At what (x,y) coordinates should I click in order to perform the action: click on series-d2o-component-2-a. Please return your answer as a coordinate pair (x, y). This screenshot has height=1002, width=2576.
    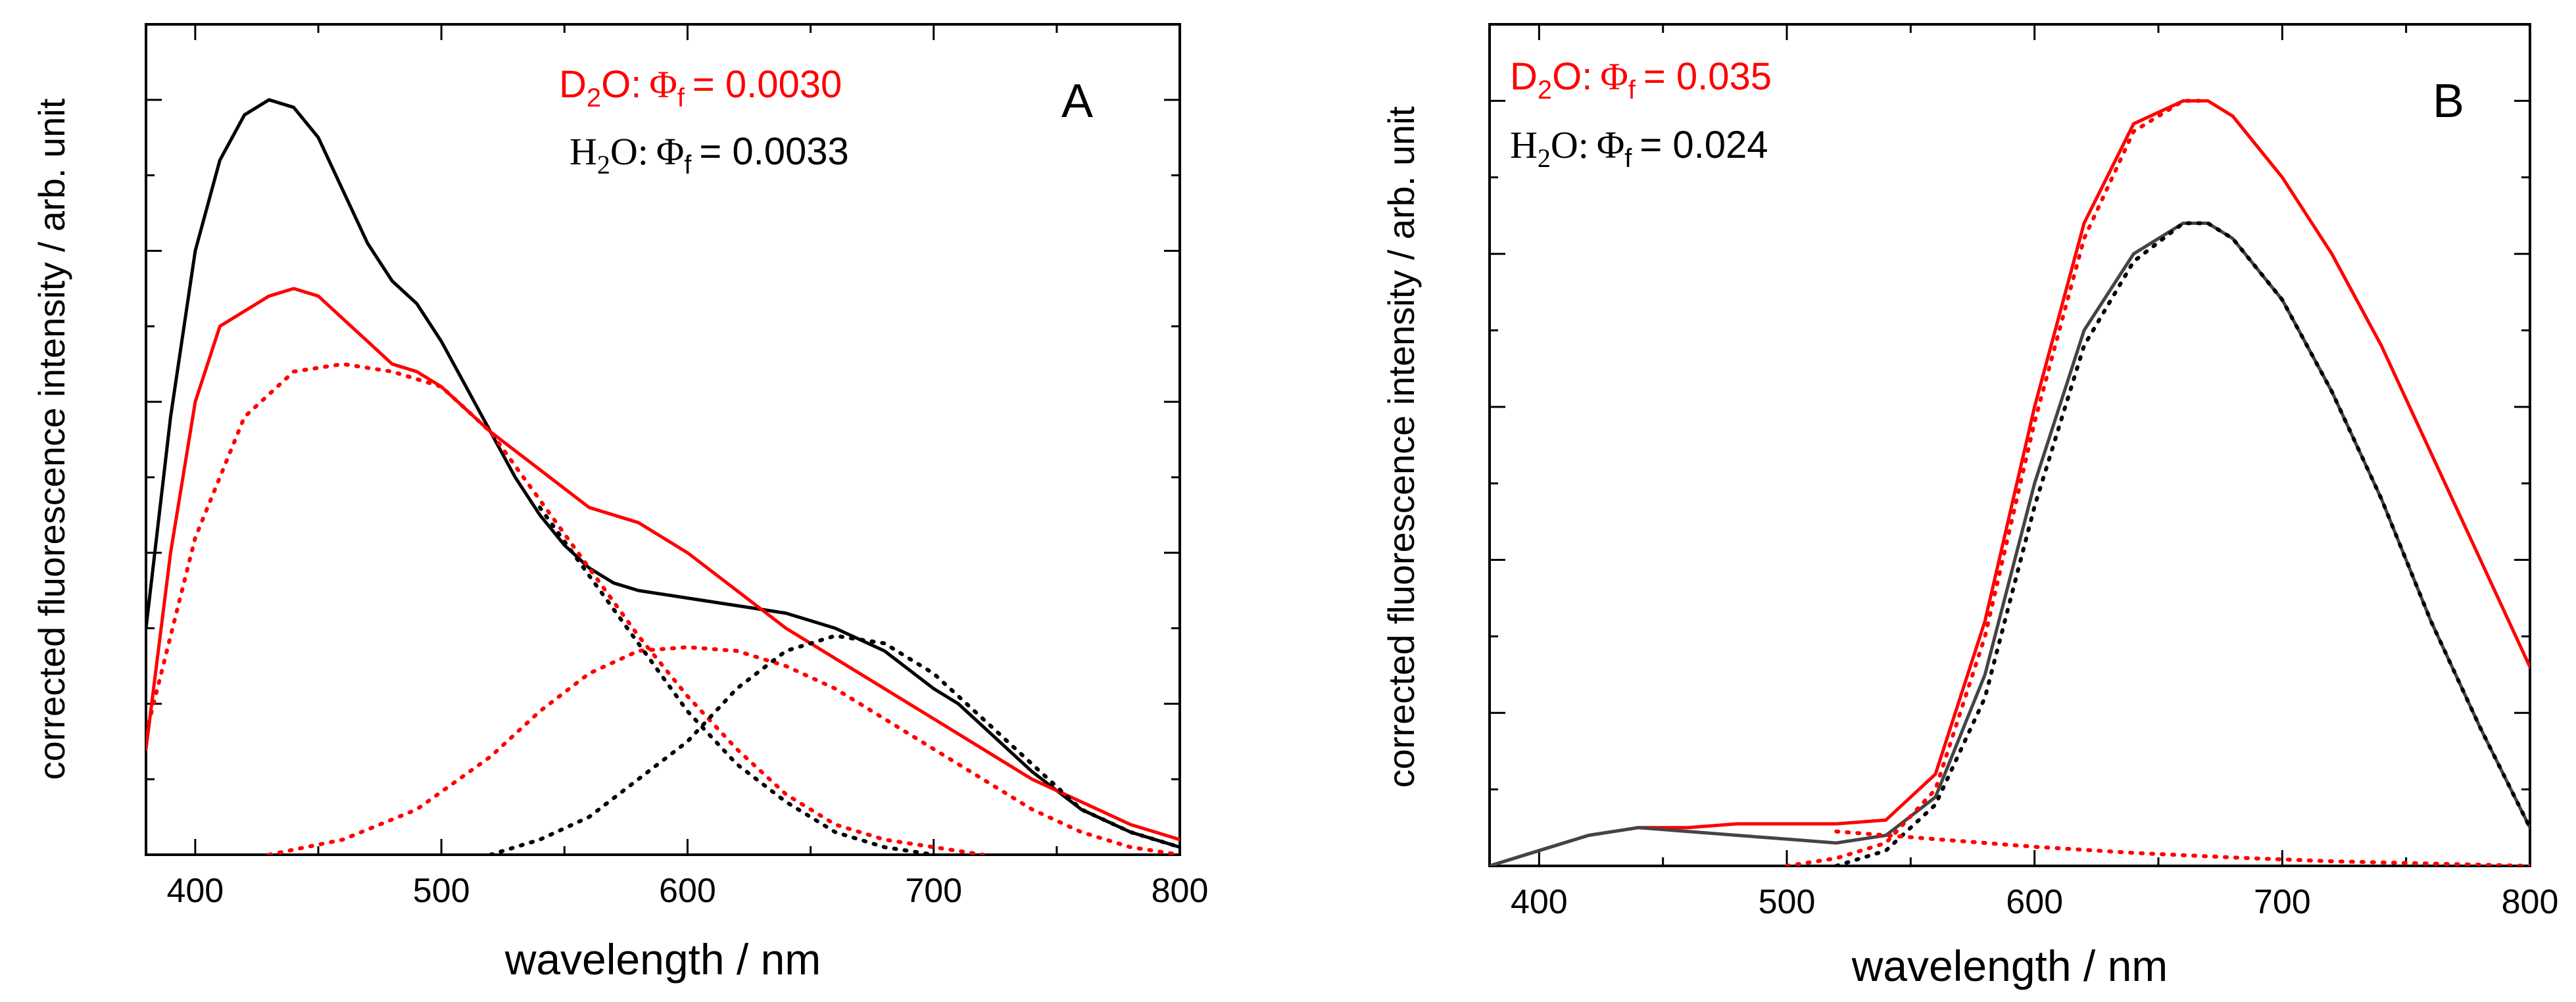
    Looking at the image, I should click on (723, 750).